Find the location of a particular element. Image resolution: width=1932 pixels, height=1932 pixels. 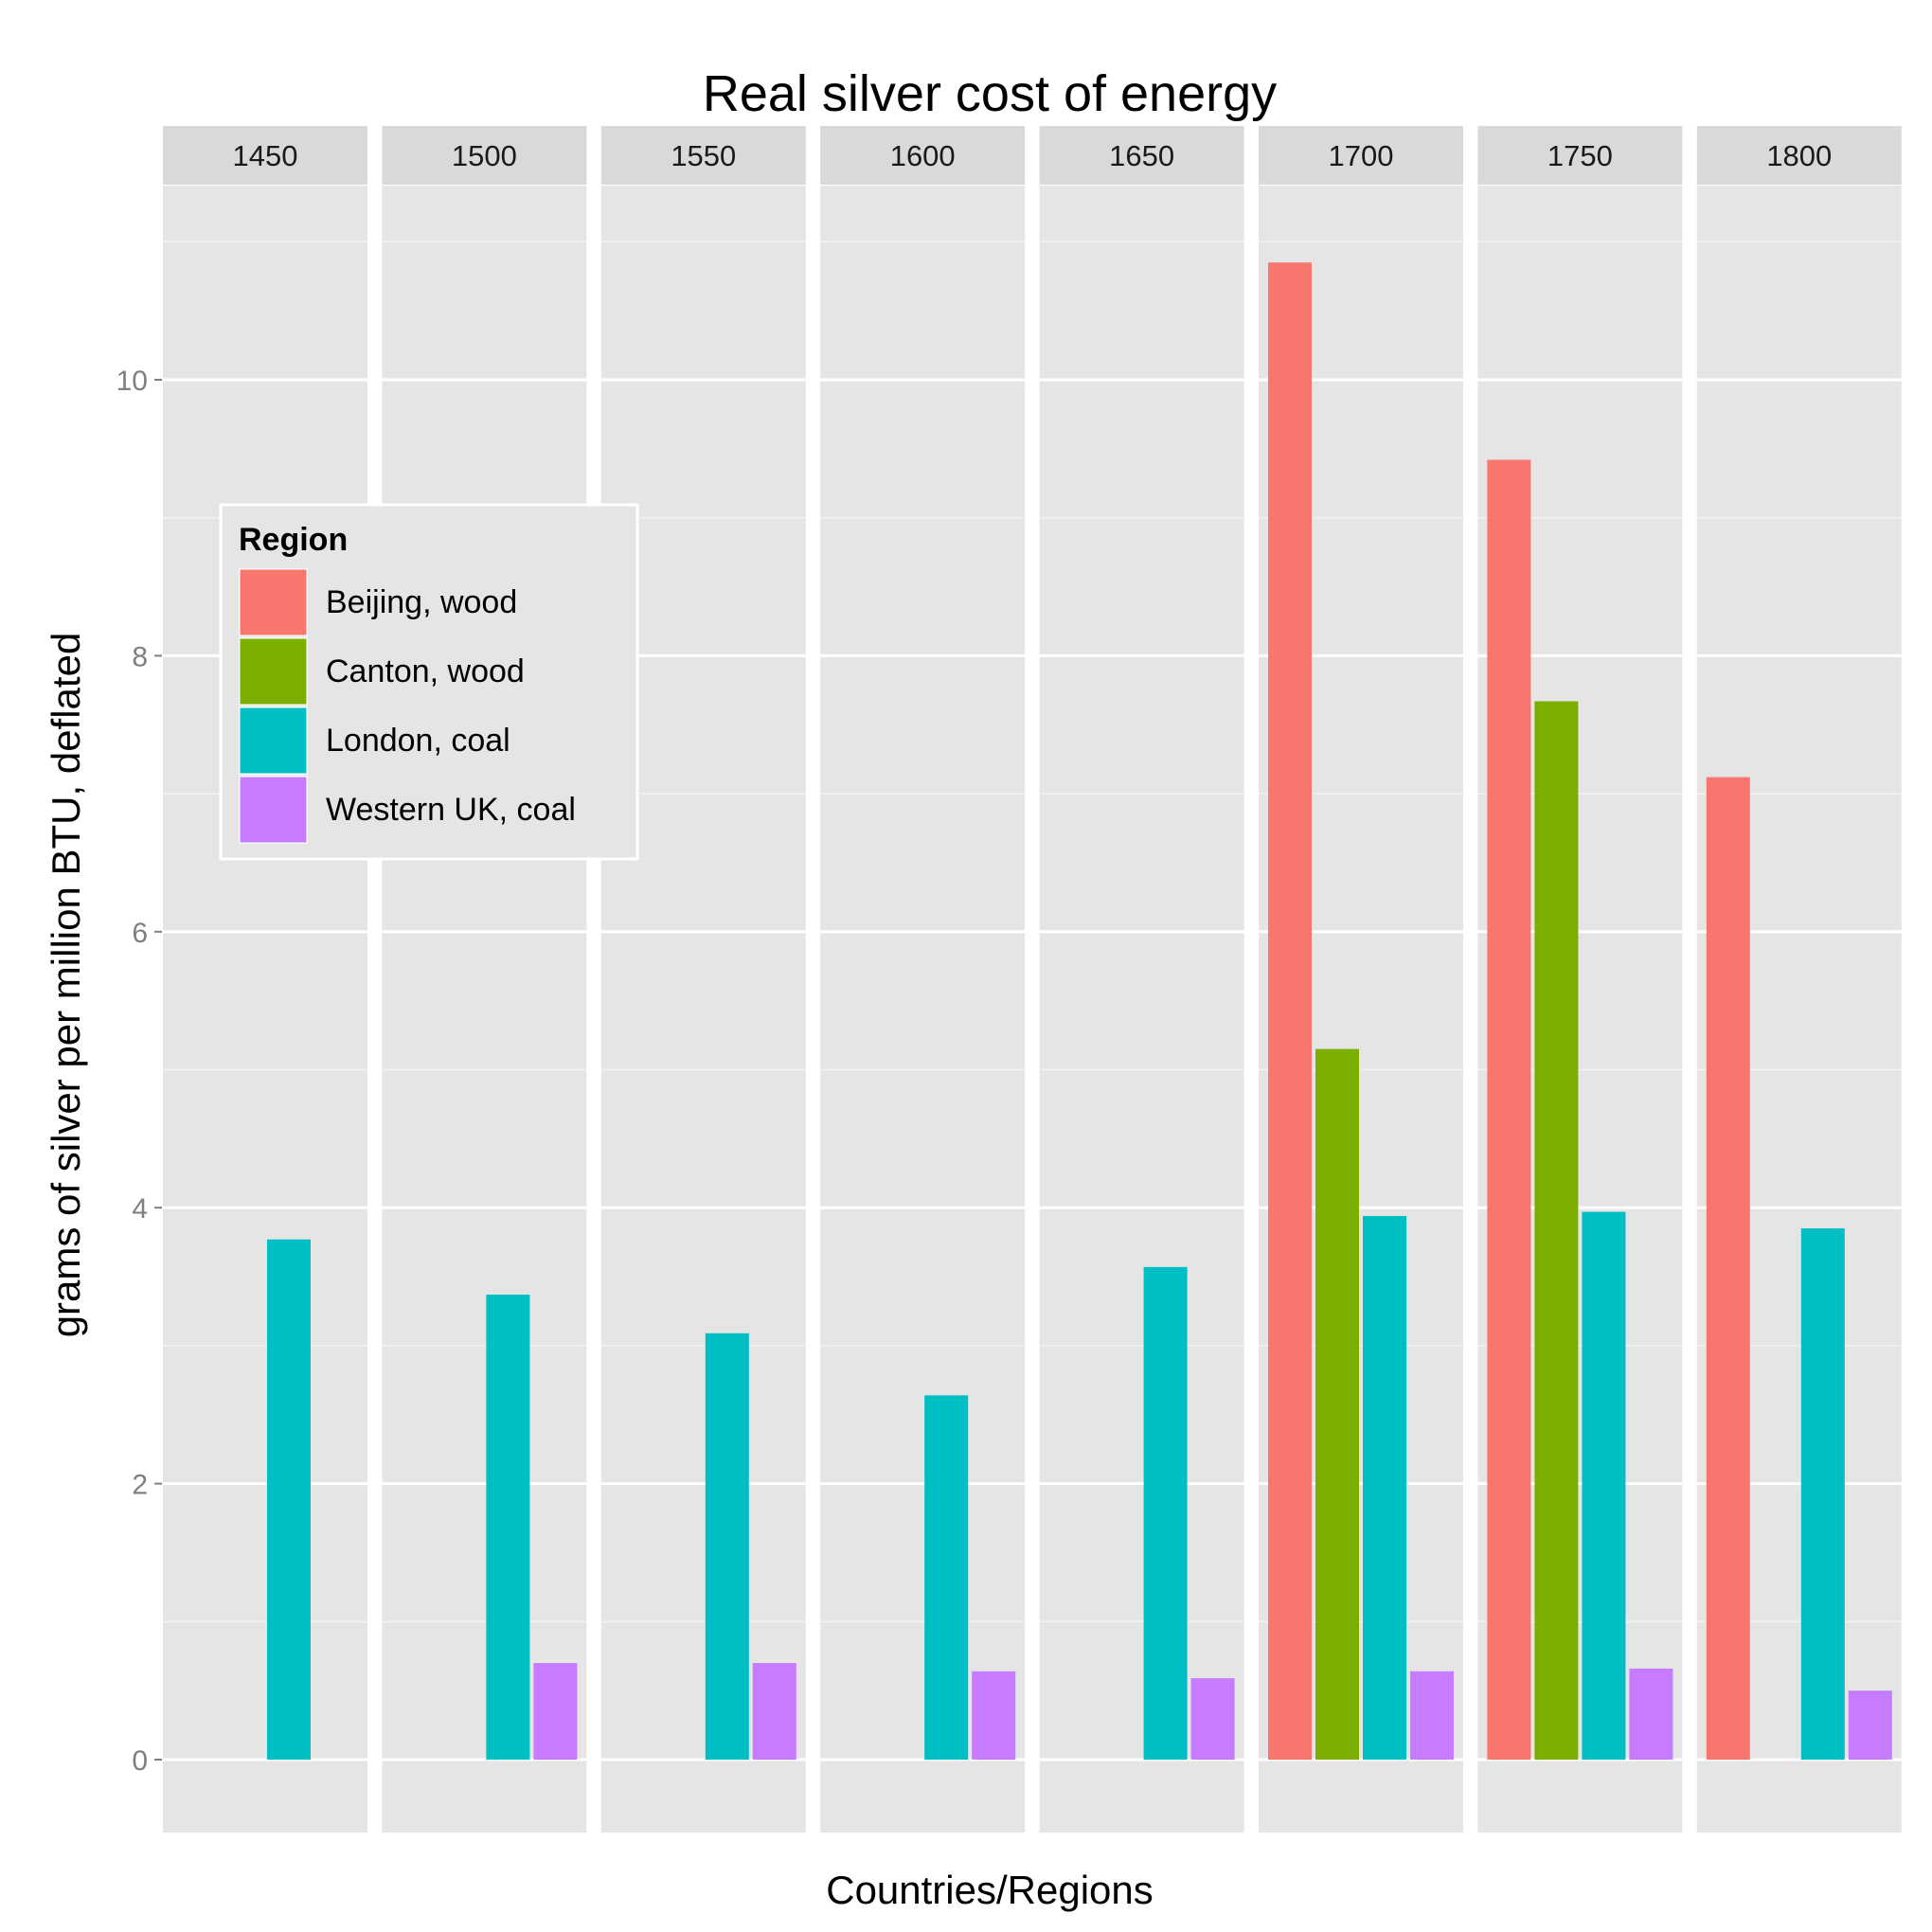

facet-strip-label: 1600 is located at coordinates (923, 155).